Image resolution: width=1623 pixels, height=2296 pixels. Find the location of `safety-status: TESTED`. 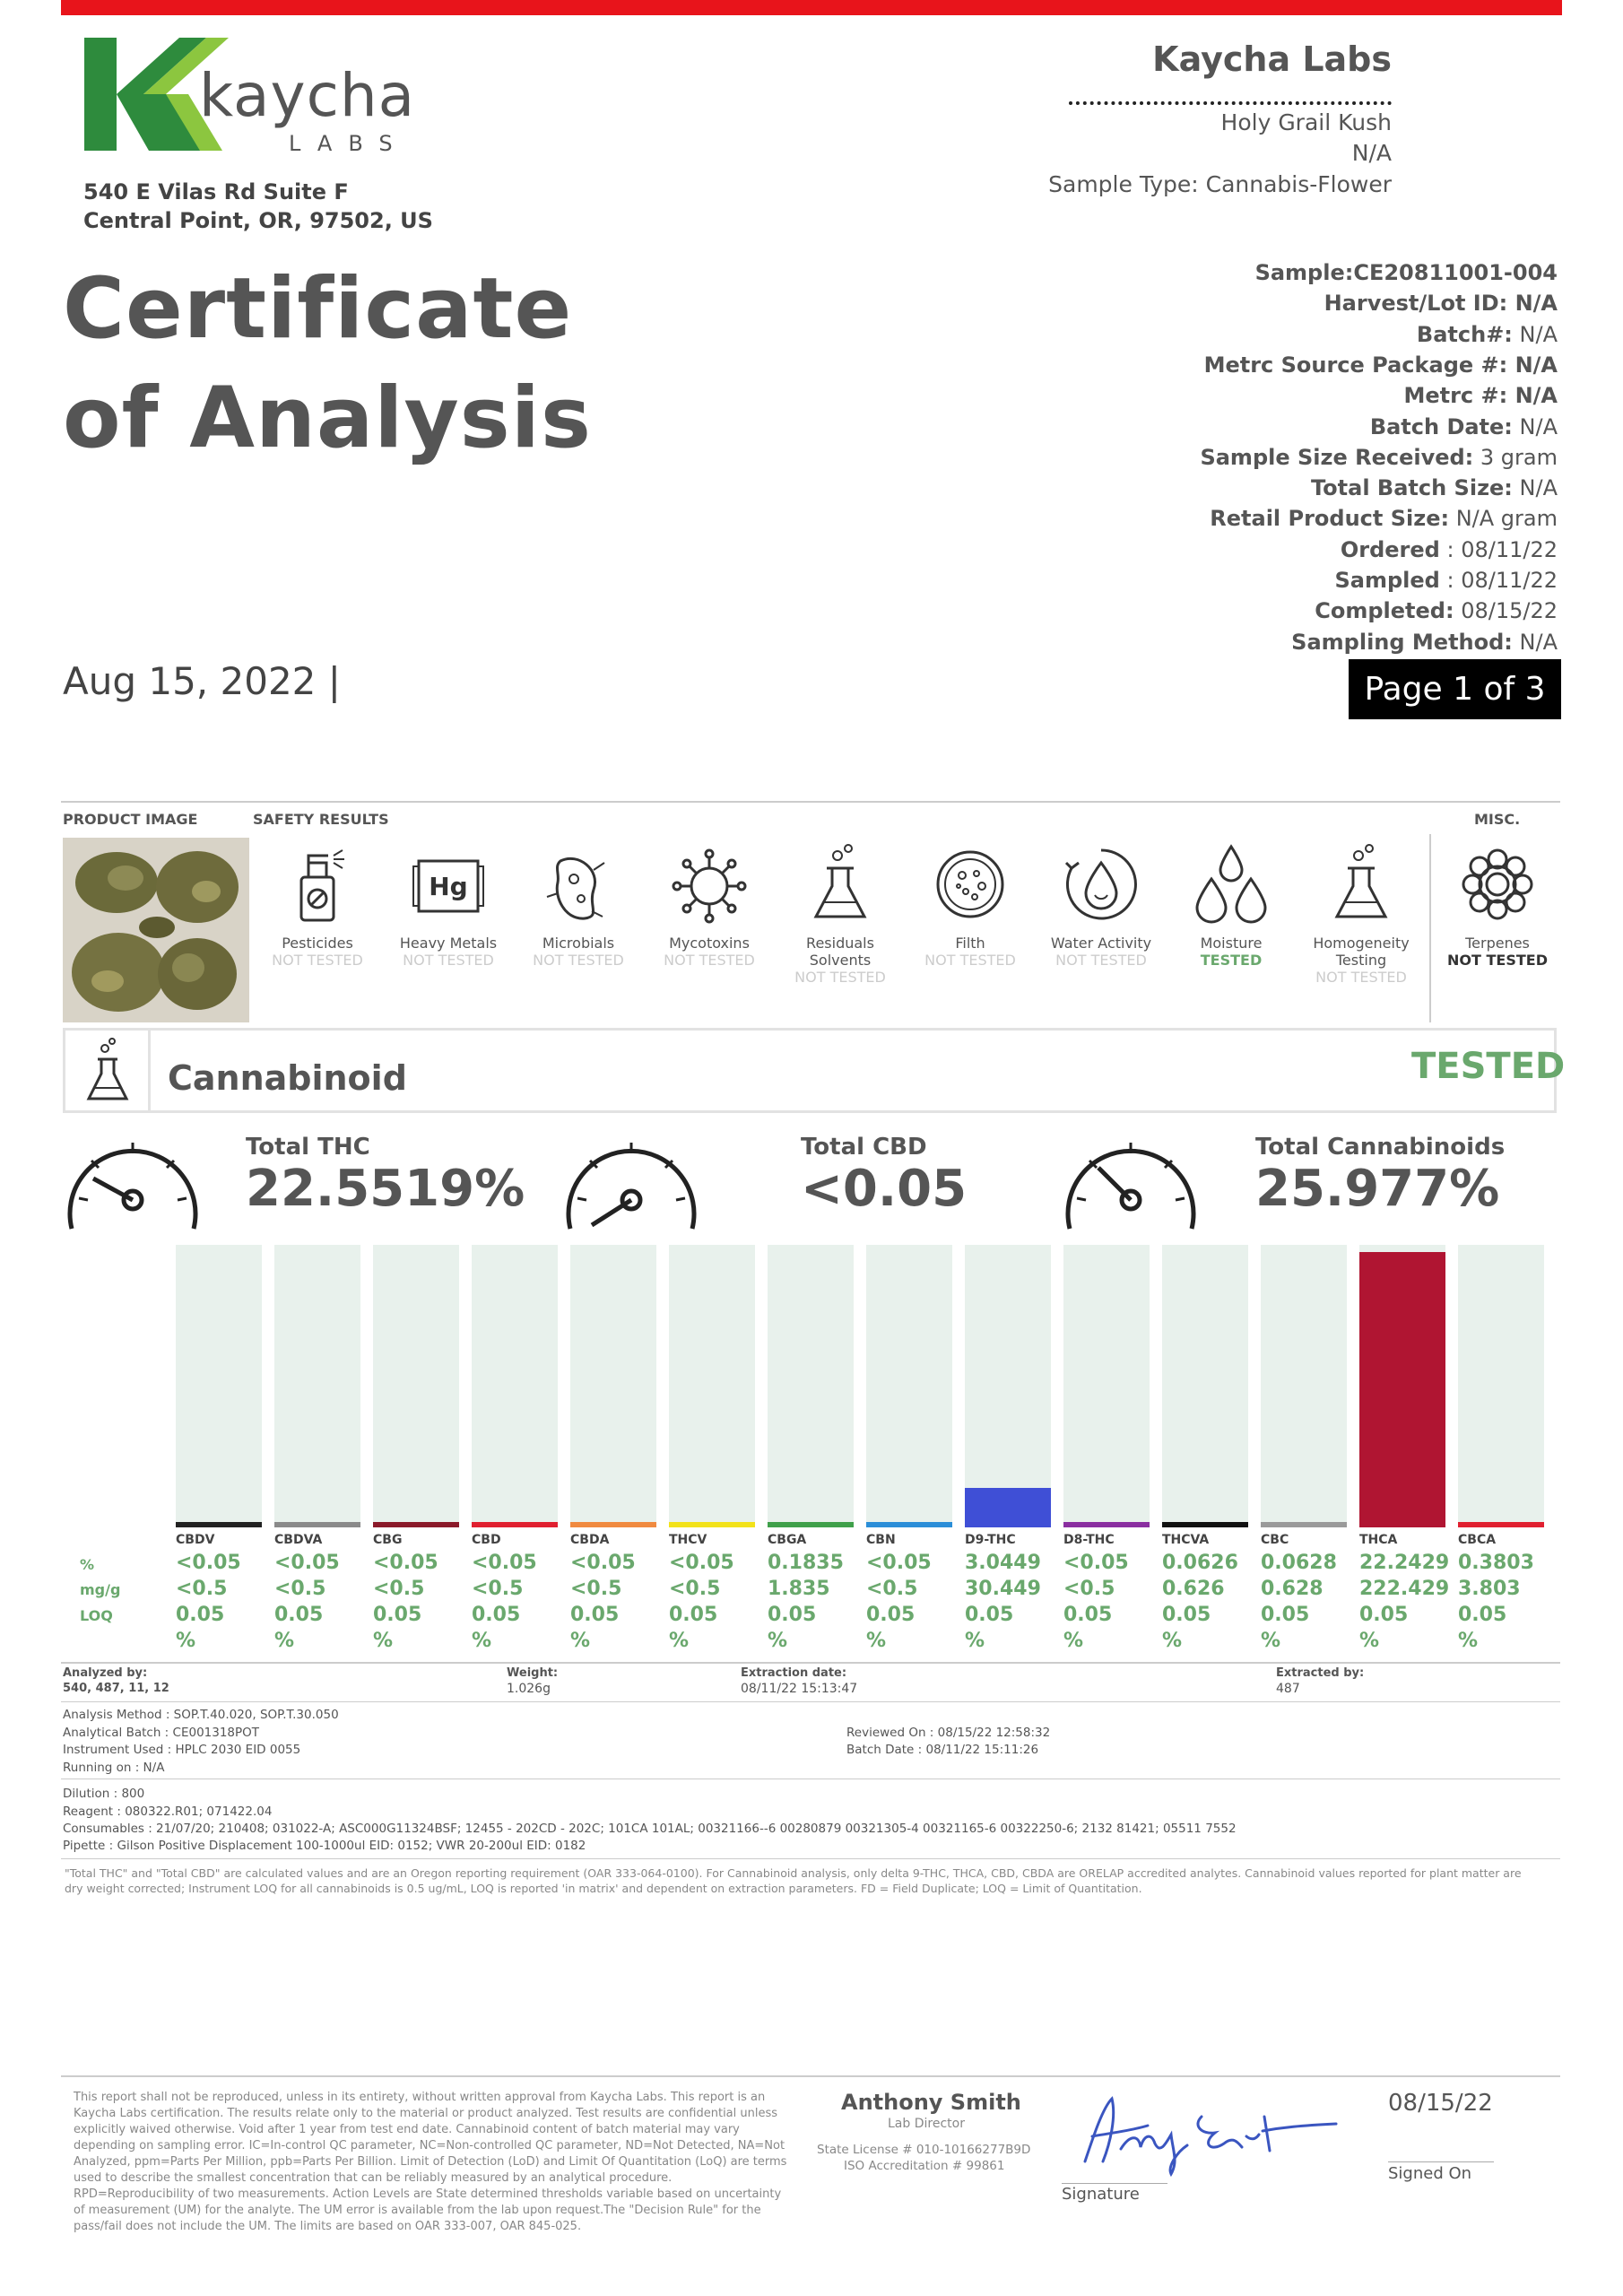

safety-status: TESTED is located at coordinates (1231, 960).